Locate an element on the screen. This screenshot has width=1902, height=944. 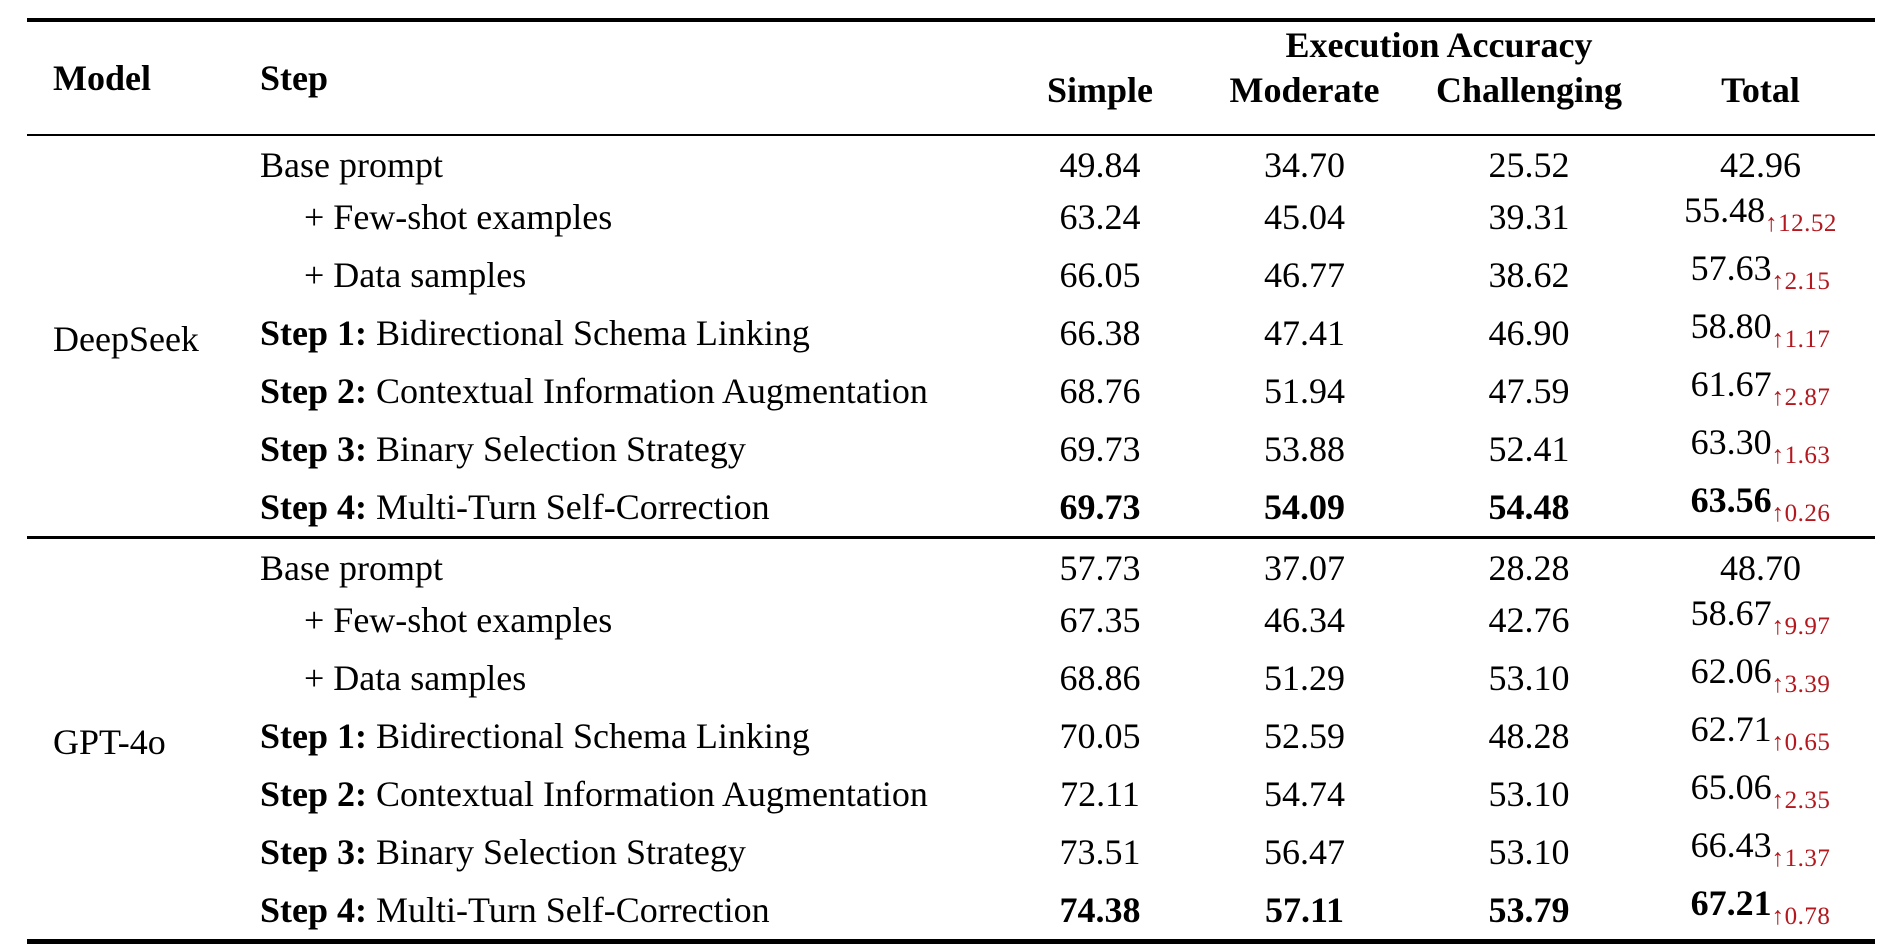
moderate-value-cell: 57.11 is located at coordinates (1304, 911).